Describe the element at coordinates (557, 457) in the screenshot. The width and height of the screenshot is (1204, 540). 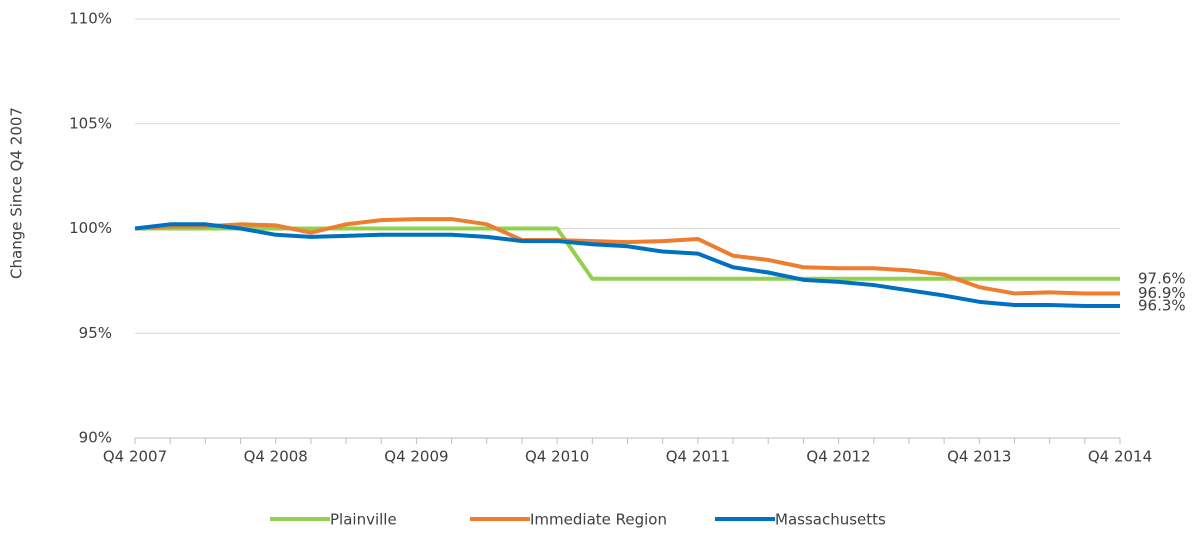
I see `x-tick-label: Q4 2010` at that location.